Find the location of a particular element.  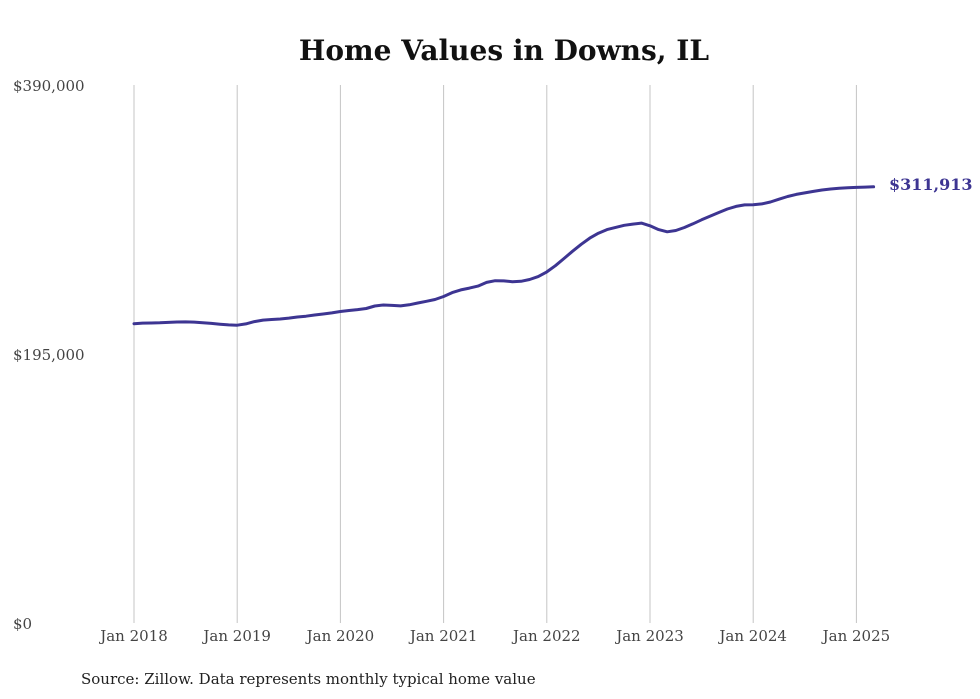

x-tick-label: Jan 2024 is located at coordinates (752, 636).